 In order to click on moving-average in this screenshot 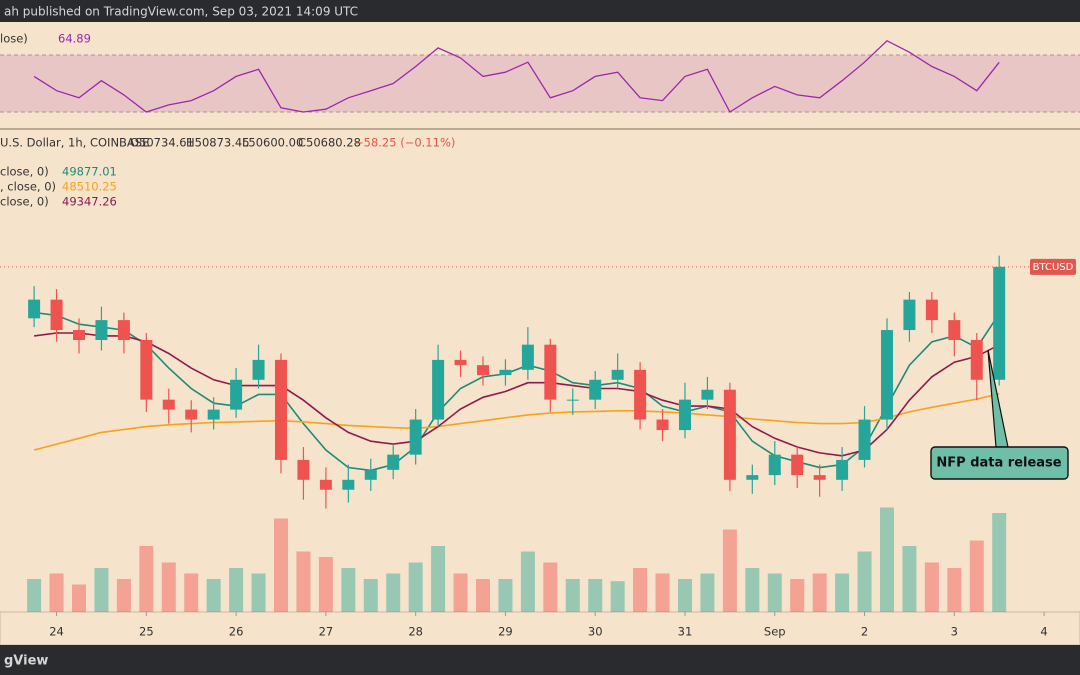, I will do `click(516, 422)`.